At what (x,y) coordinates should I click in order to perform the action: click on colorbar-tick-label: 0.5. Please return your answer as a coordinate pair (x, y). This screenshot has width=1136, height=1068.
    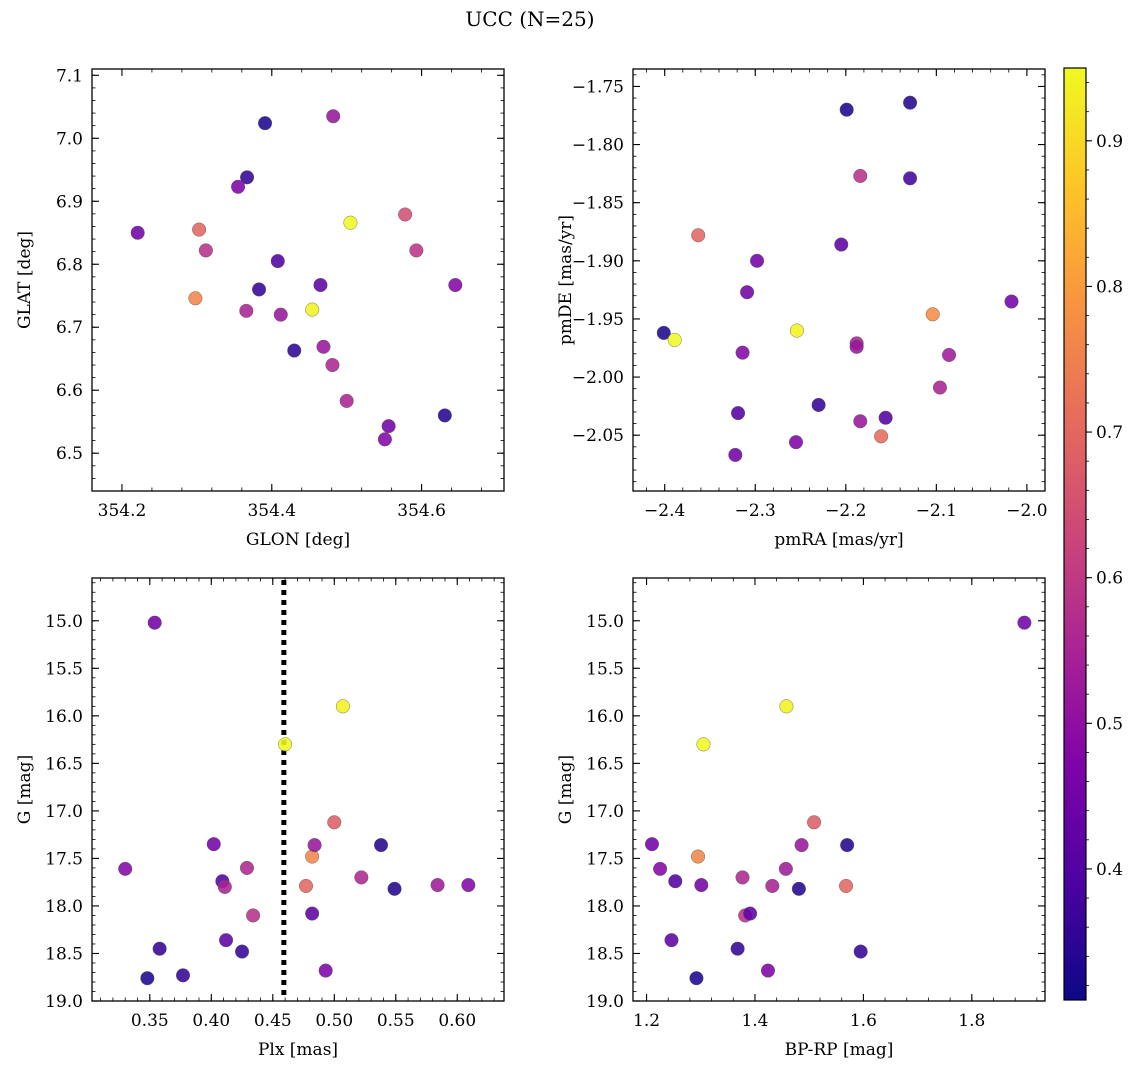
    Looking at the image, I should click on (1109, 724).